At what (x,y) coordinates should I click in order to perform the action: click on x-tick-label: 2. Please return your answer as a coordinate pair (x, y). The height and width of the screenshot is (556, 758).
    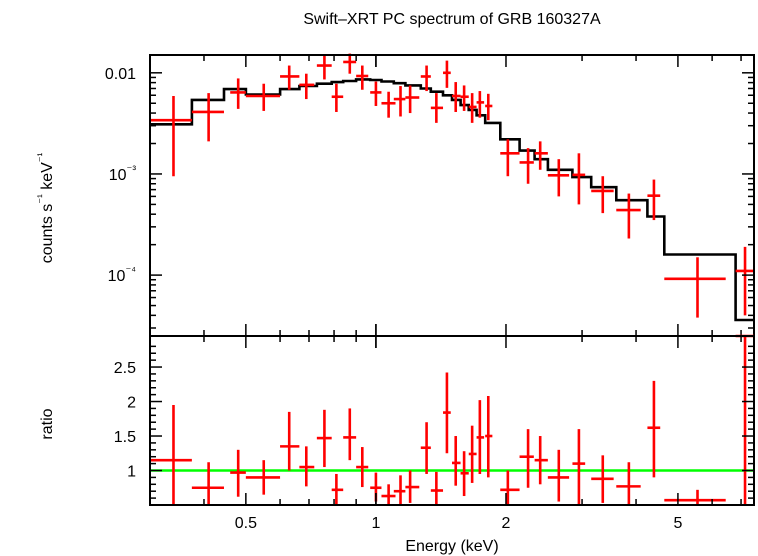
    Looking at the image, I should click on (506, 523).